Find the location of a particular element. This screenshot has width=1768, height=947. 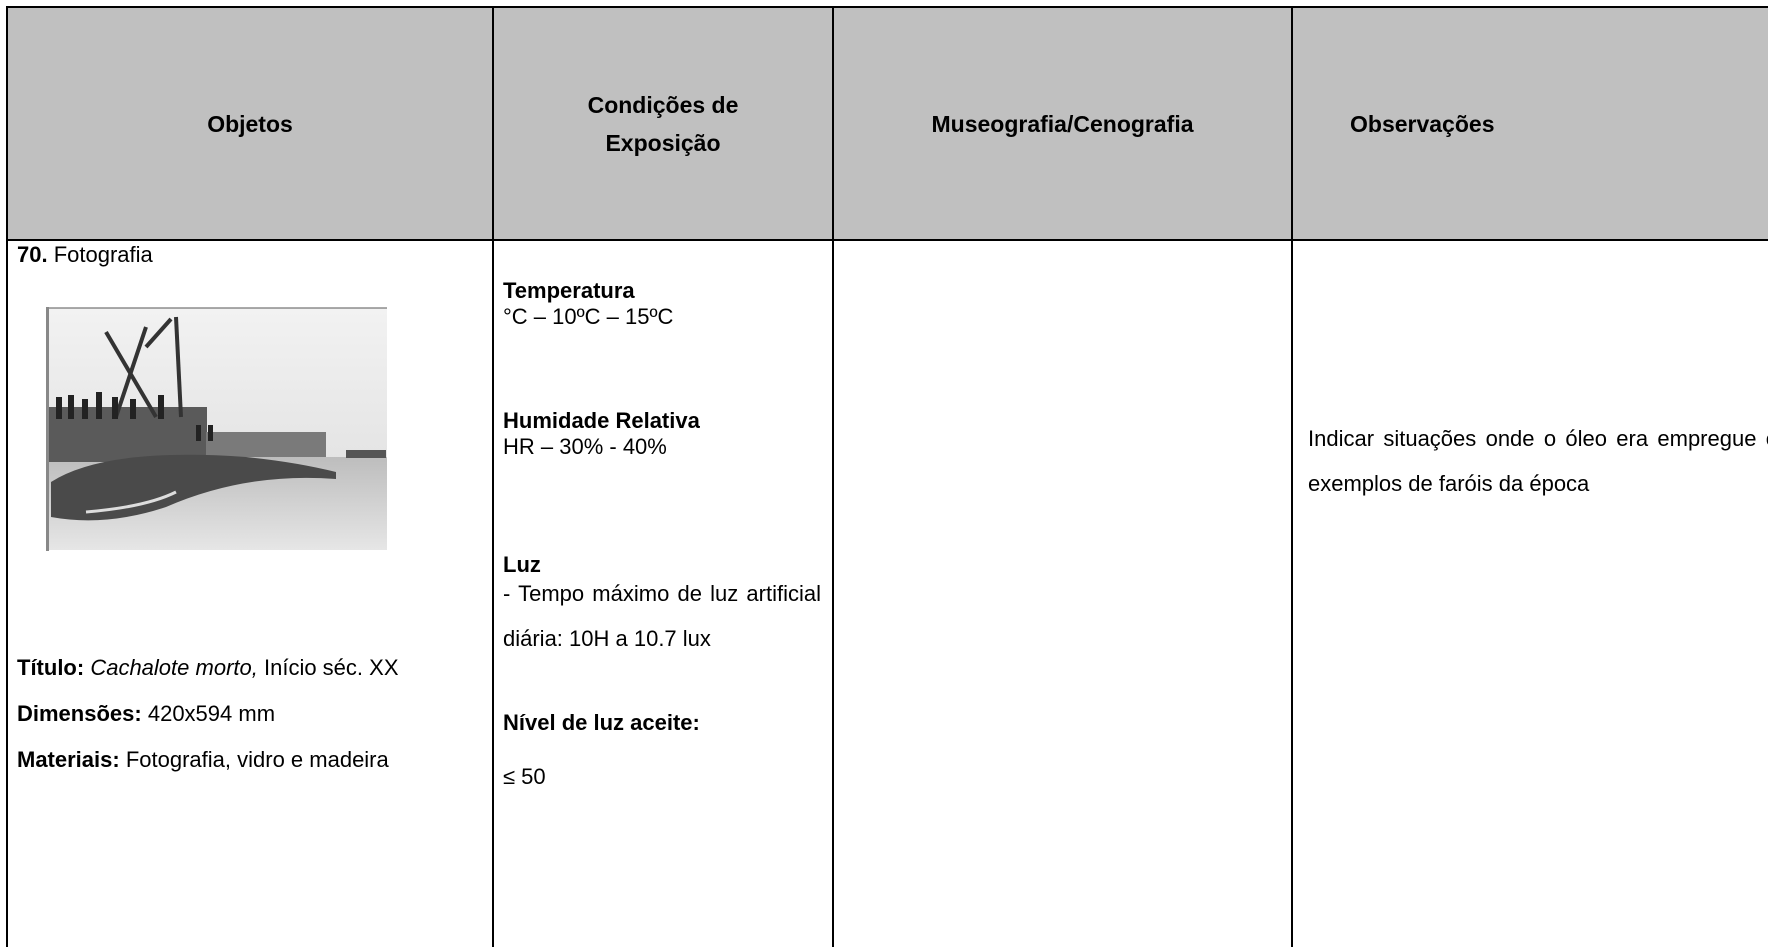

condition-label: Luz is located at coordinates (522, 564).